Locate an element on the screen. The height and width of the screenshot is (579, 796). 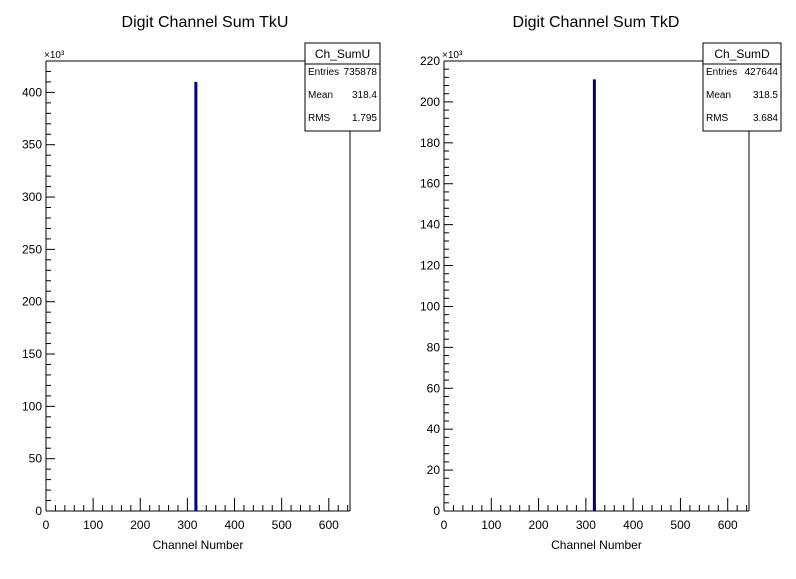
stats-name: Ch_SumU is located at coordinates (342, 54).